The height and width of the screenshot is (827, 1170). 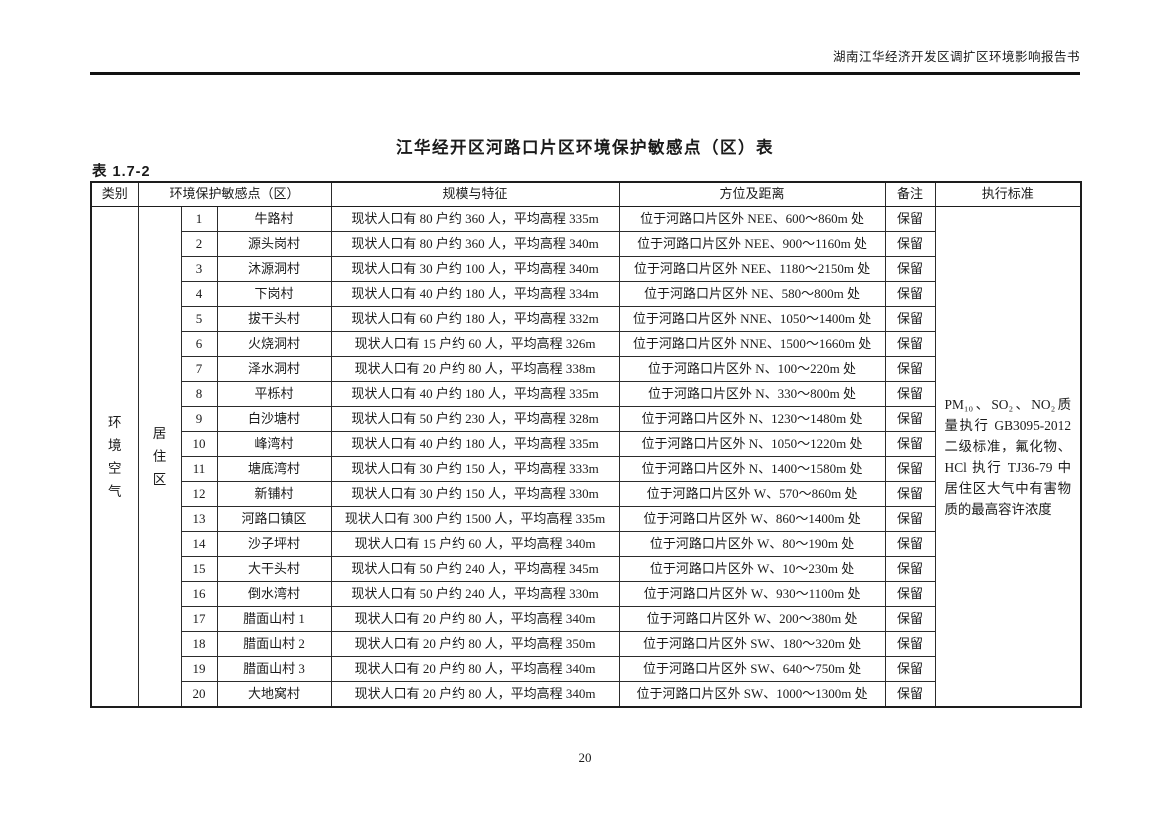 What do you see at coordinates (274, 594) in the screenshot?
I see `cell-name: 倒水湾村` at bounding box center [274, 594].